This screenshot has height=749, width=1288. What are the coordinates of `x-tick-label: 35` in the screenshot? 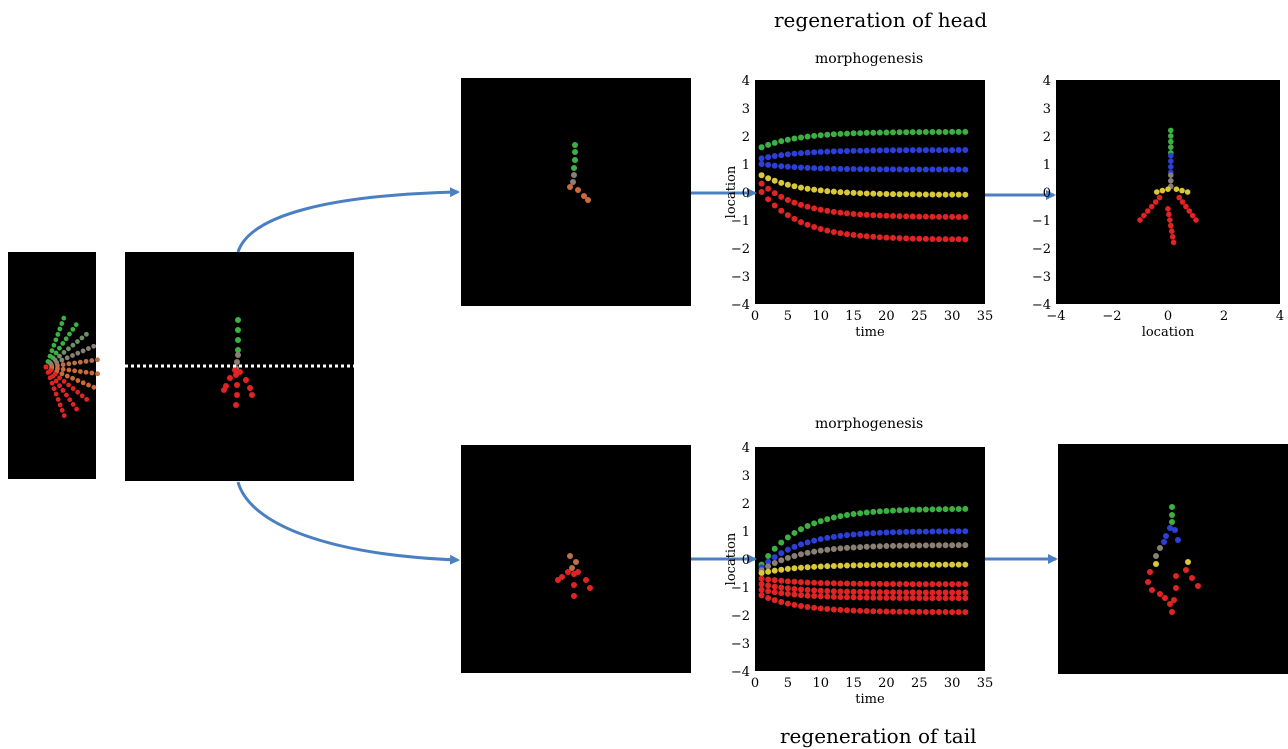 It's located at (985, 316).